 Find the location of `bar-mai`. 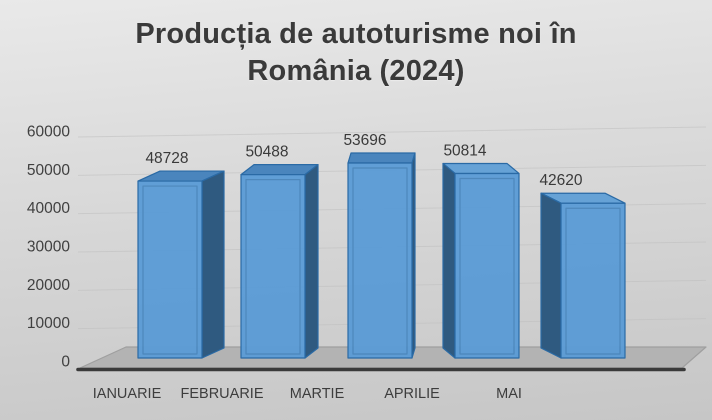

bar-mai is located at coordinates (593, 280).